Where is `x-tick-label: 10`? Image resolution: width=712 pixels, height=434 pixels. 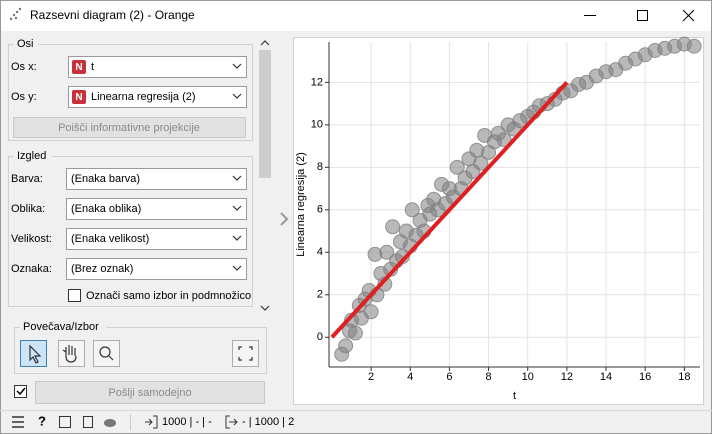 x-tick-label: 10 is located at coordinates (528, 377).